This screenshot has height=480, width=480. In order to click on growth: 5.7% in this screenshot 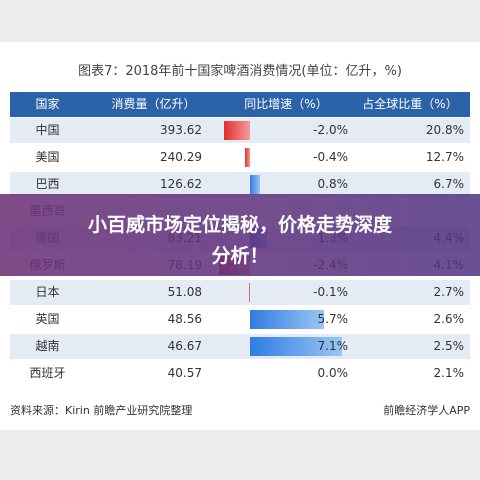, I will do `click(333, 319)`.